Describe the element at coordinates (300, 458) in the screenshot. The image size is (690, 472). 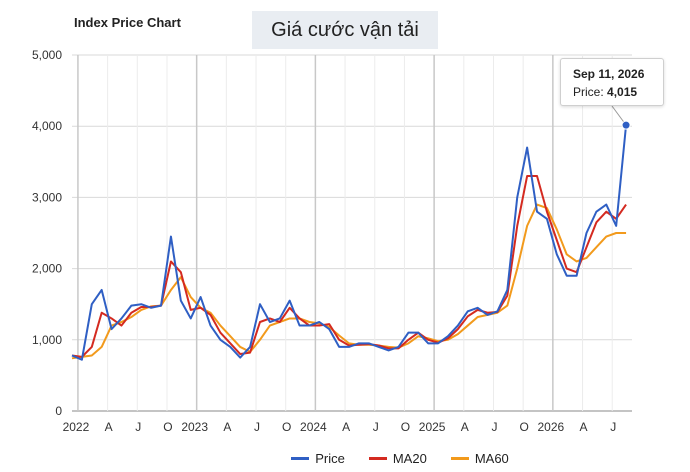
I see `legend-swatch-price` at that location.